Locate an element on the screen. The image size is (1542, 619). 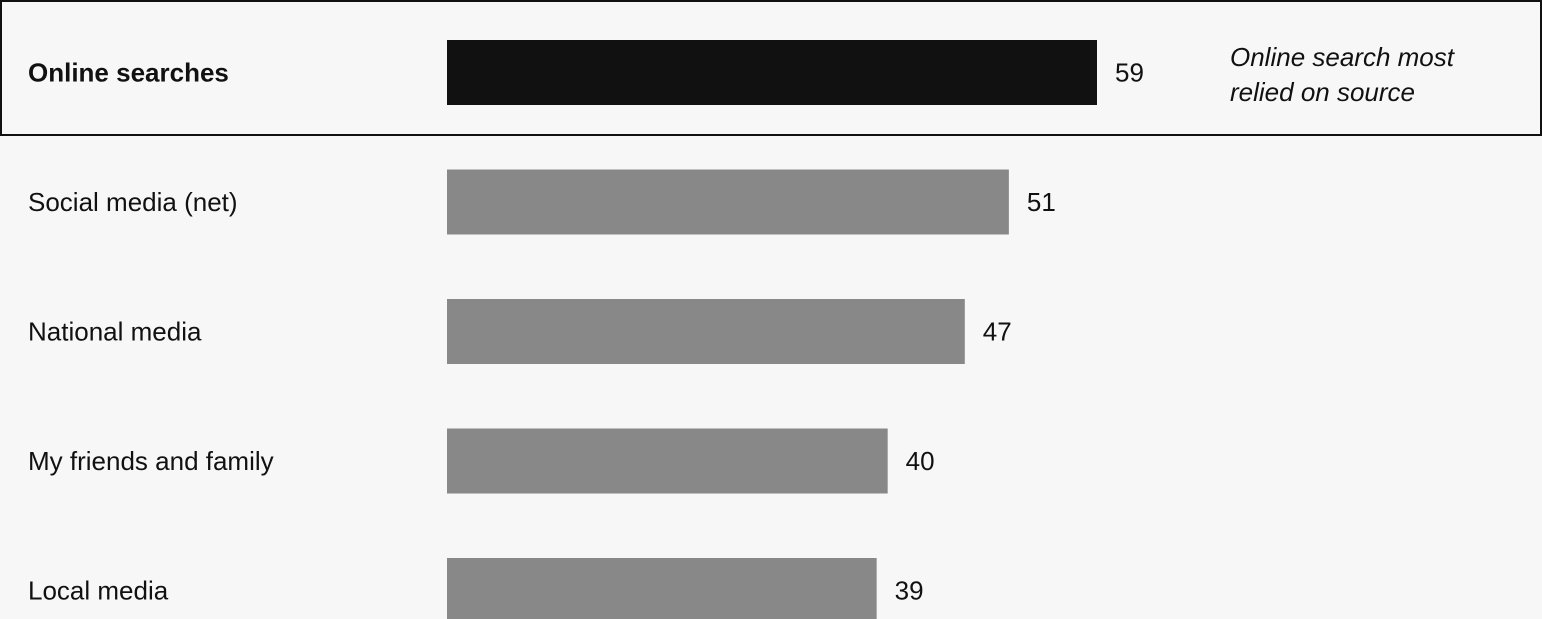
value-label-social-media-net: 51 is located at coordinates (1041, 202).